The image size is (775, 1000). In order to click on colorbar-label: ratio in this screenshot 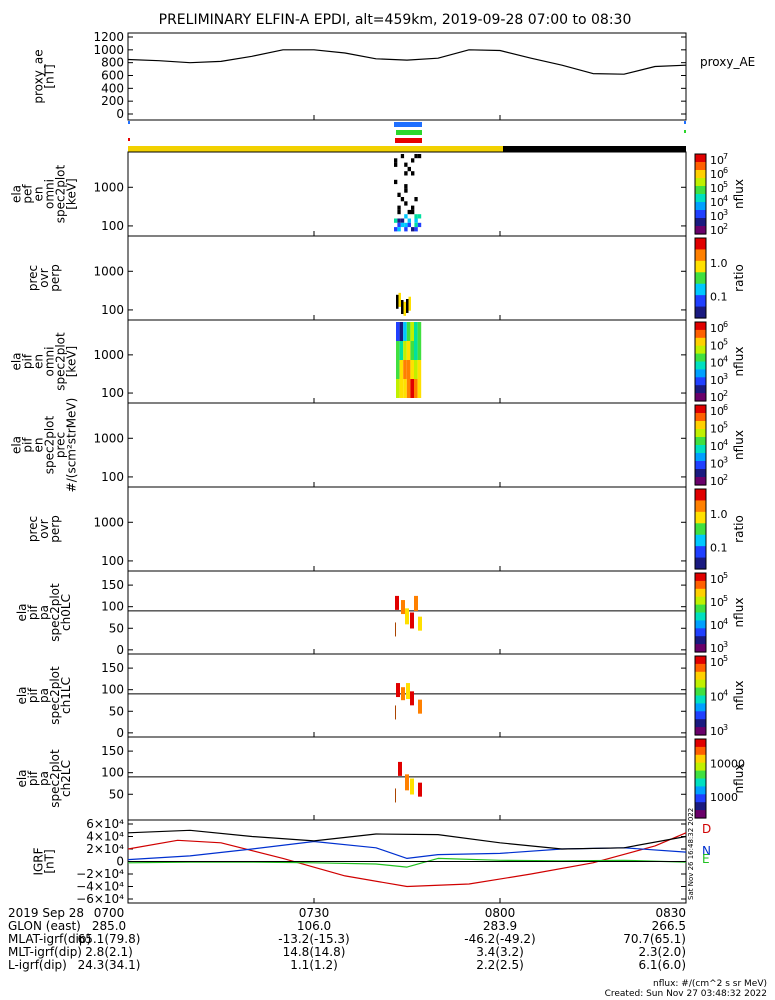, I will do `click(739, 278)`.